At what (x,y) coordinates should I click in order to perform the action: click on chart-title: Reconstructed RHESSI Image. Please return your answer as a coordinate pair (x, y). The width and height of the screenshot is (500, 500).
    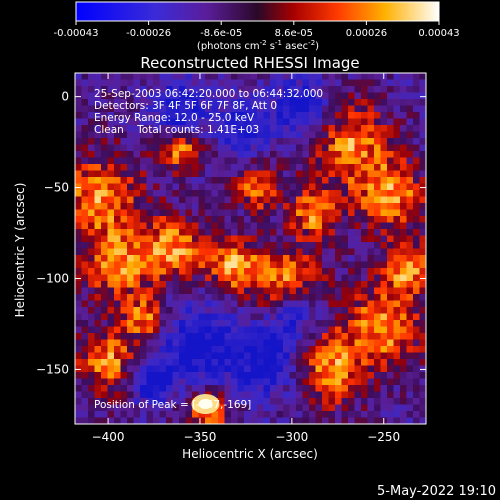
    Looking at the image, I should click on (249, 63).